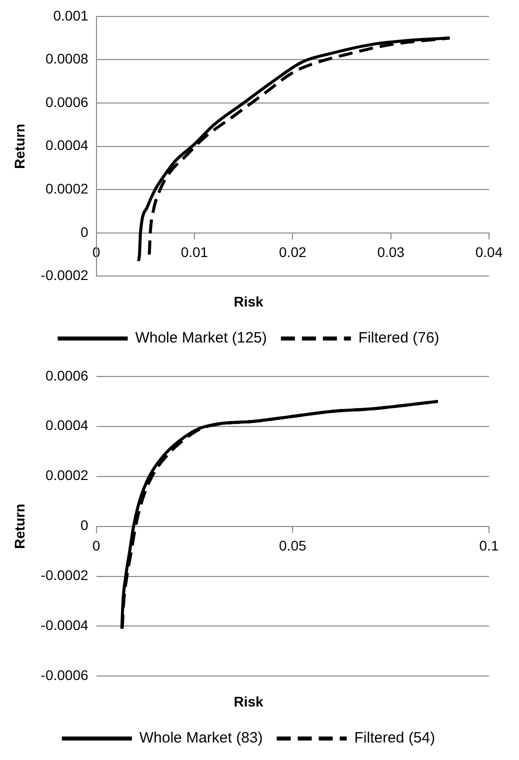 The width and height of the screenshot is (519, 760). Describe the element at coordinates (201, 738) in the screenshot. I see `legend-label: Whole Market (83)` at that location.